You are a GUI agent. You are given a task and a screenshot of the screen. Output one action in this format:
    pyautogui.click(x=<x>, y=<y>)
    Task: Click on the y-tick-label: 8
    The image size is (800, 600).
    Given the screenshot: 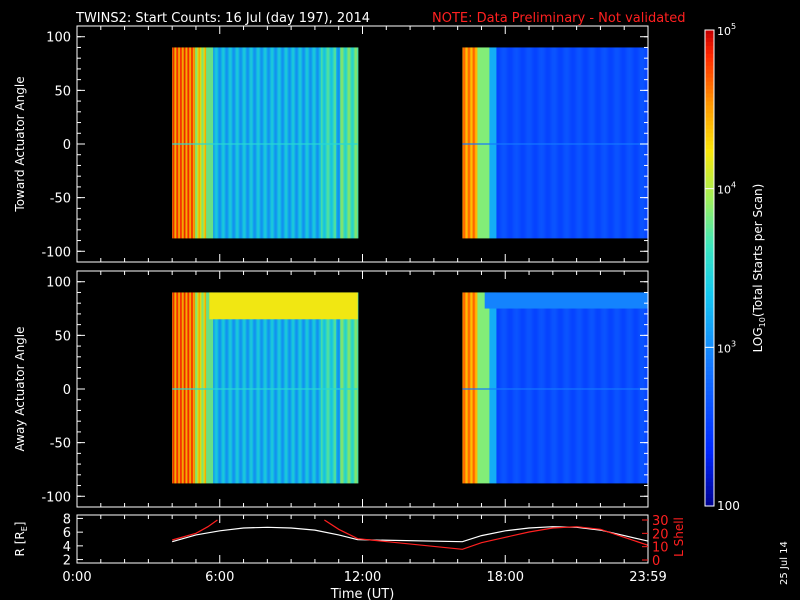 What is the action you would take?
    pyautogui.click(x=67, y=519)
    